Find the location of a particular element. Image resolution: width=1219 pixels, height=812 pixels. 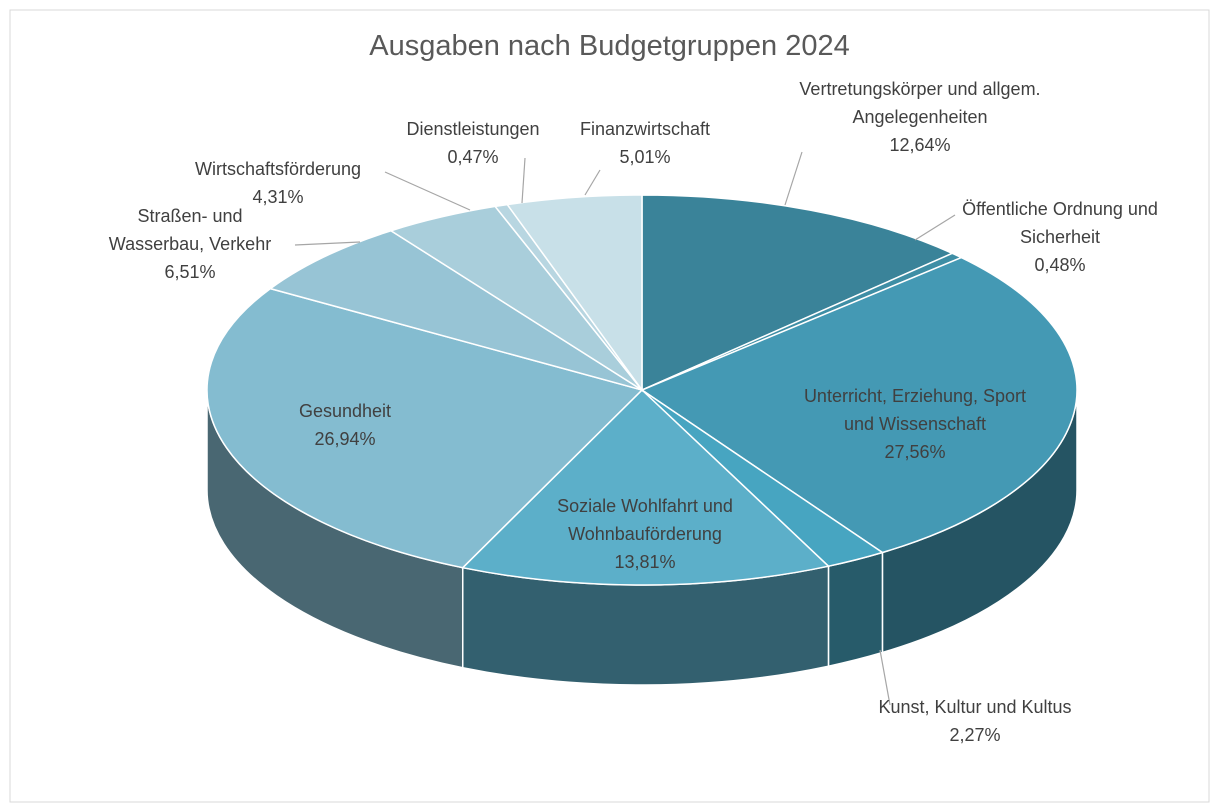

label-value: 4,31% is located at coordinates (278, 197).